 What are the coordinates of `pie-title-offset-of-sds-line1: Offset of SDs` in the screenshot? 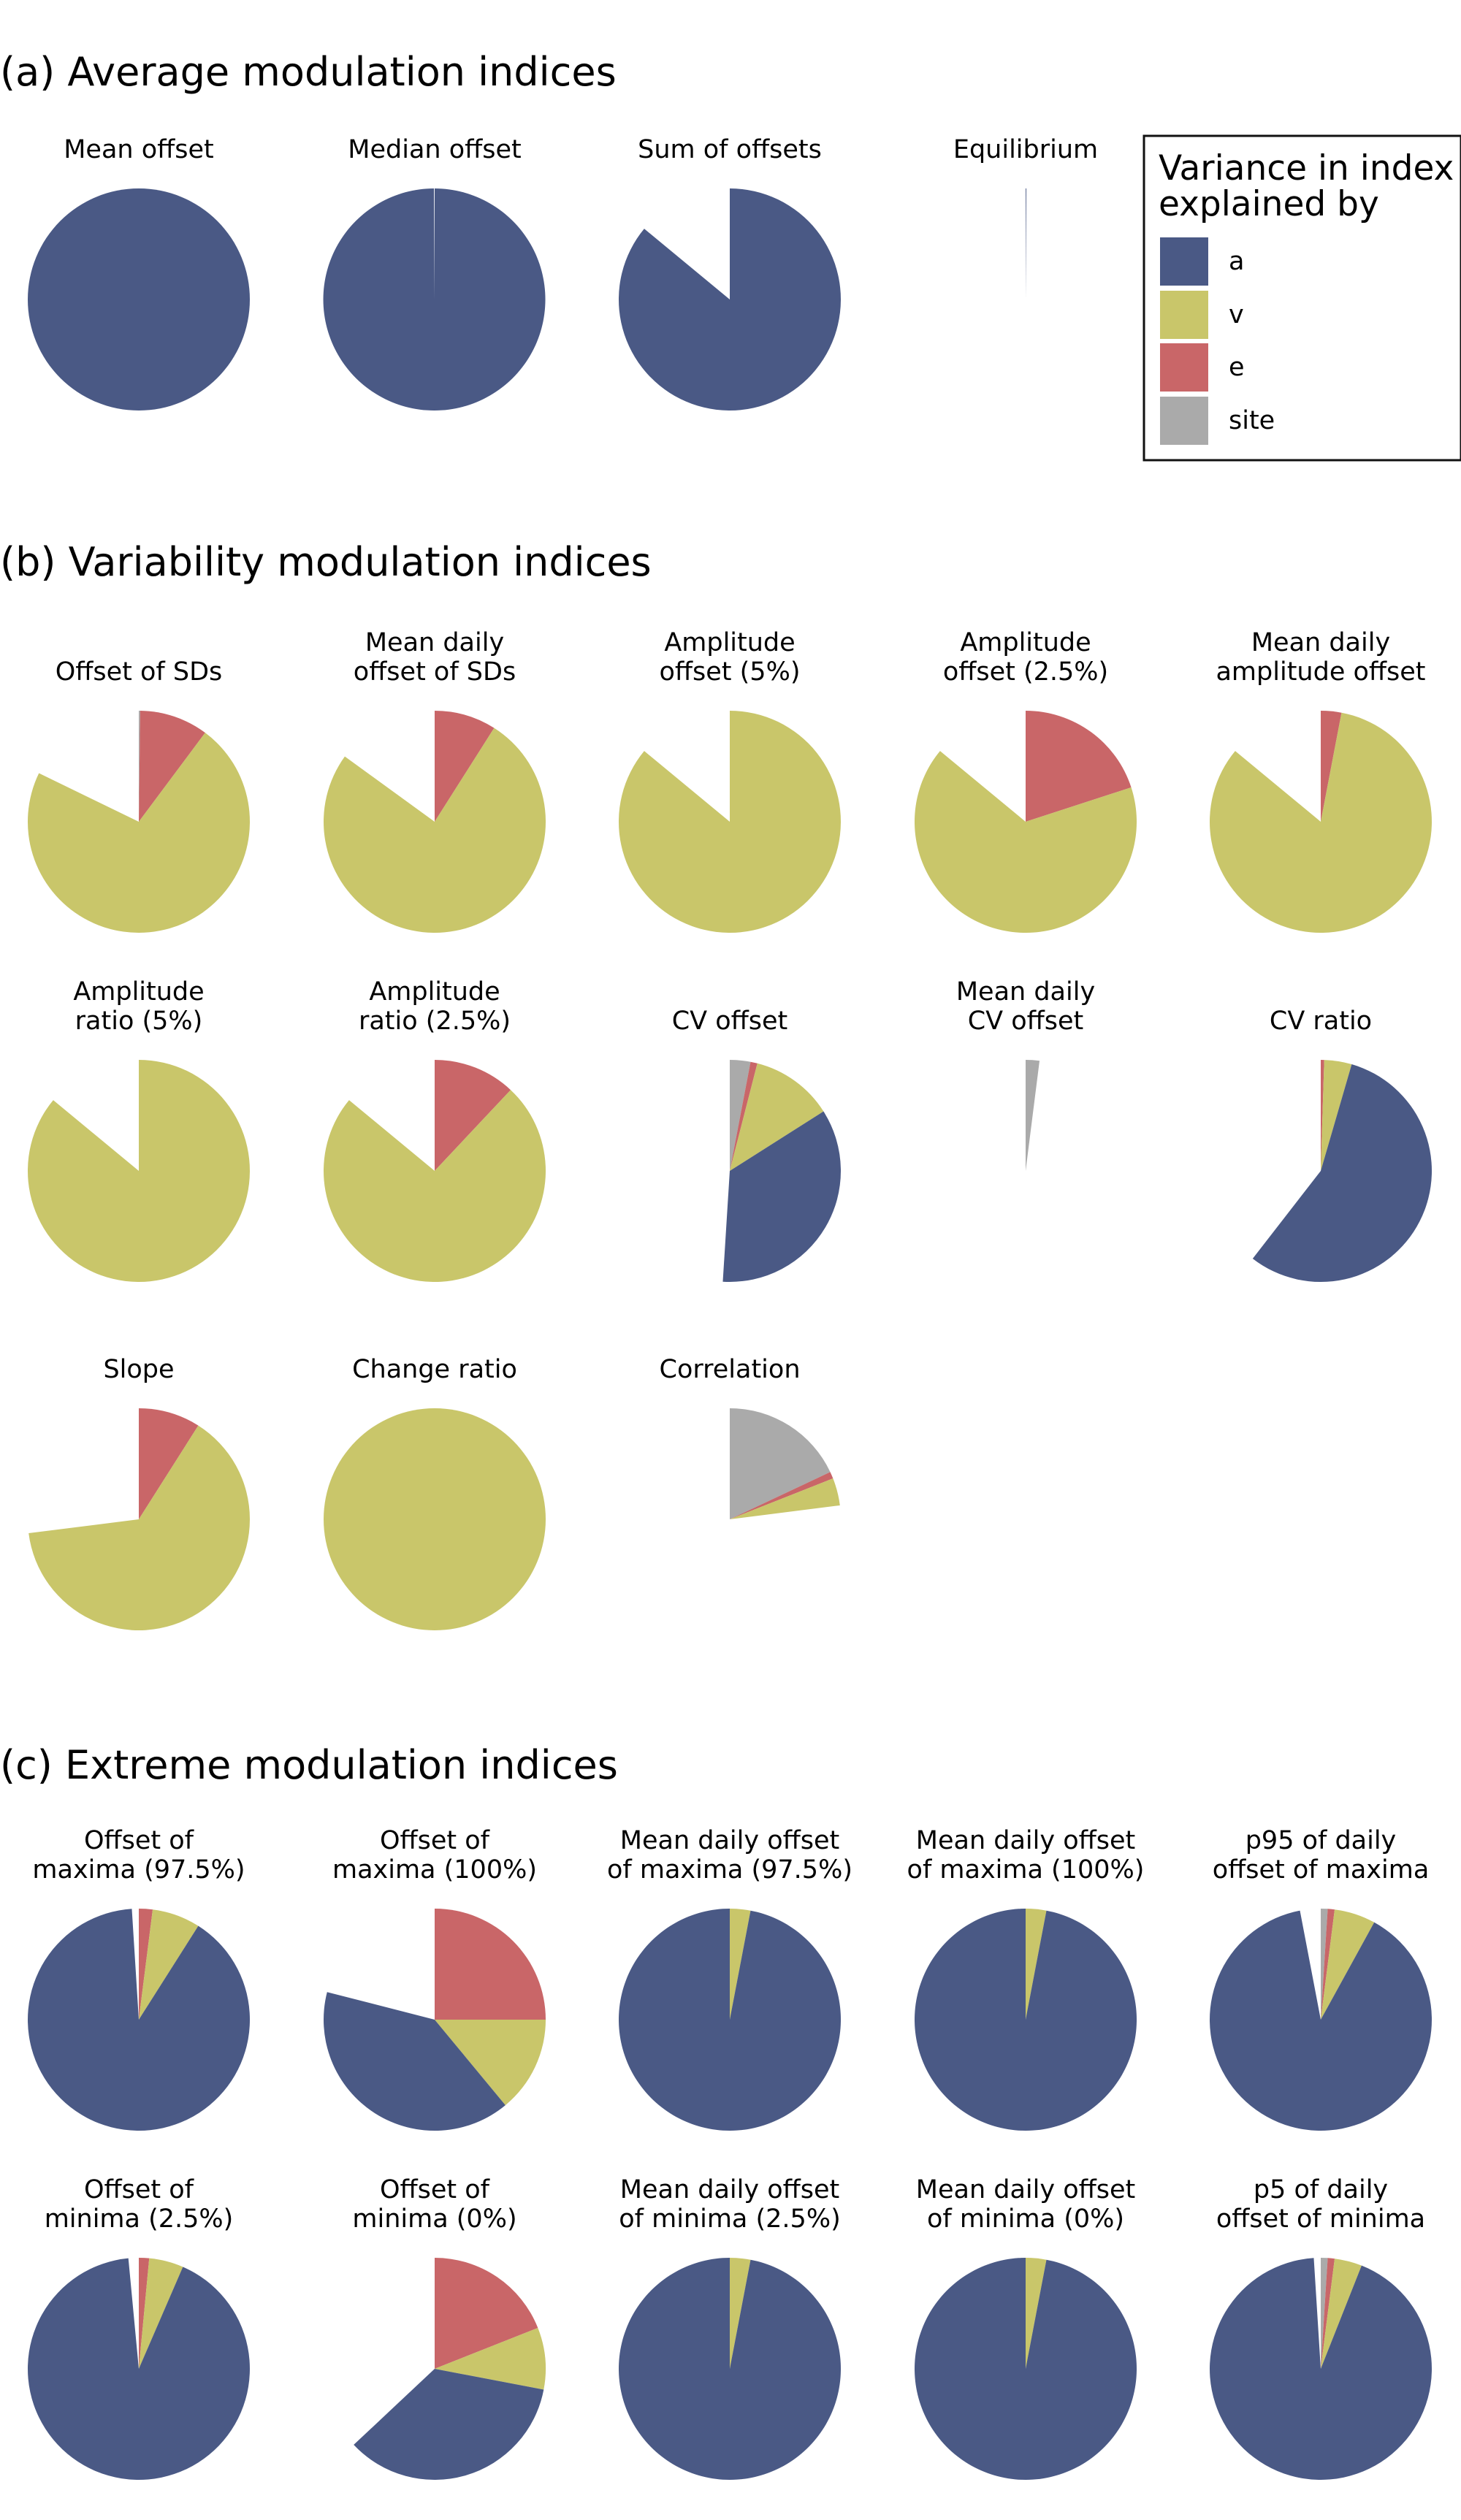 It's located at (139, 672).